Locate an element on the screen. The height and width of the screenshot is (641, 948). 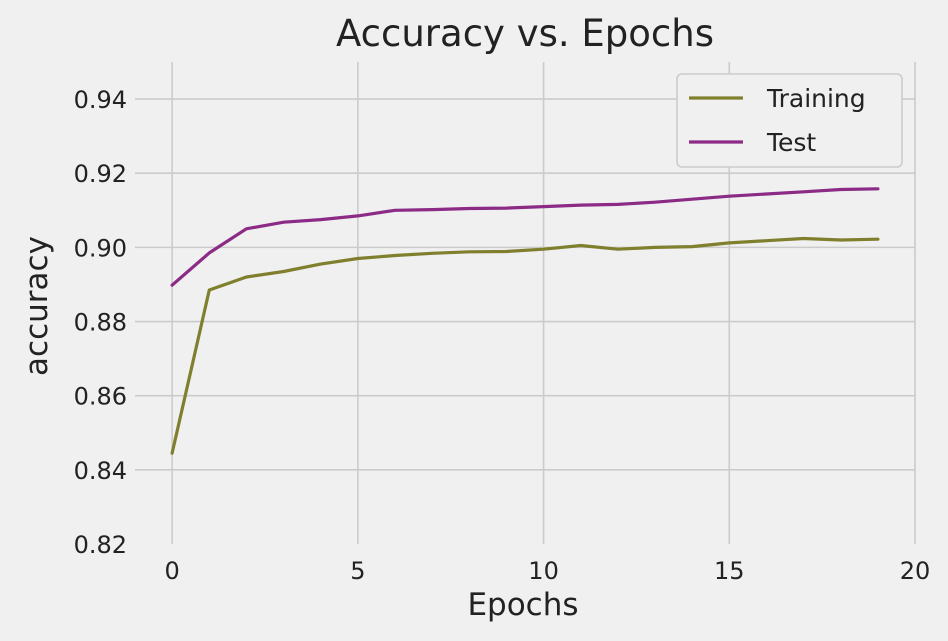
x-tick-label: 5 is located at coordinates (357, 571).